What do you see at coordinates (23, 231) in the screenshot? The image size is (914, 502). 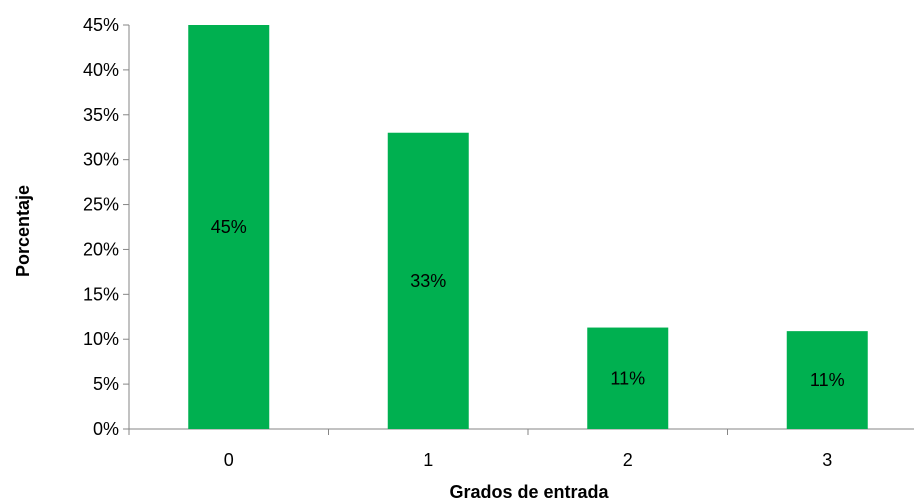 I see `y-axis-title: Porcentaje` at bounding box center [23, 231].